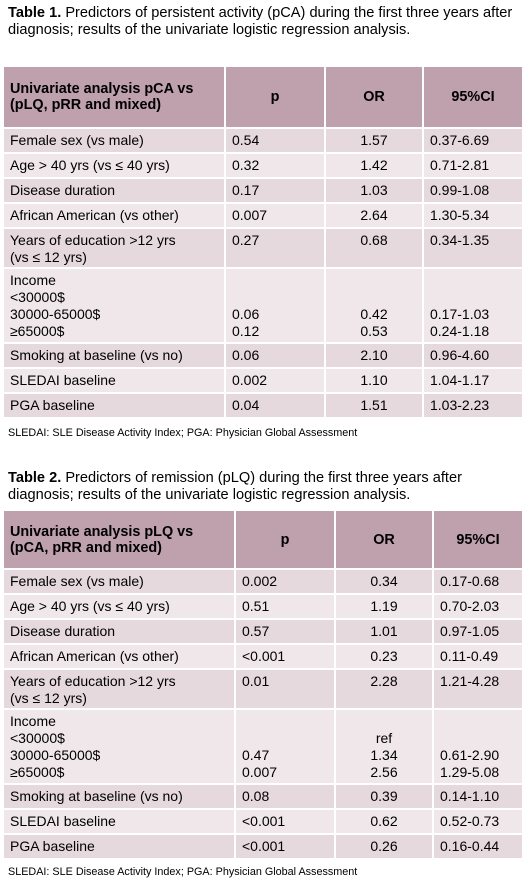 The image size is (532, 886). What do you see at coordinates (375, 406) in the screenshot?
I see `row-or: 1.51` at bounding box center [375, 406].